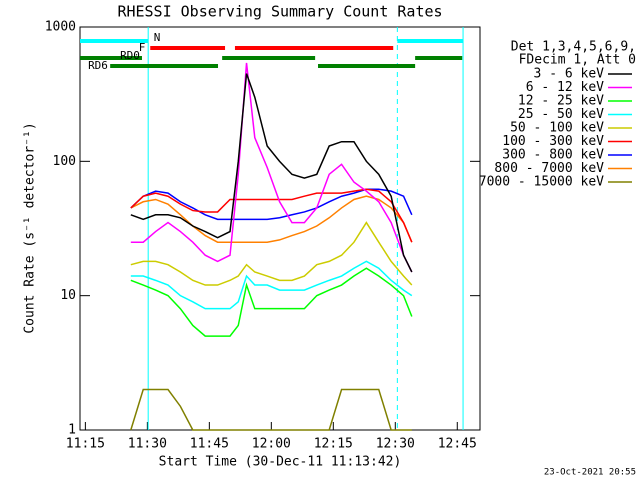 The height and width of the screenshot is (480, 640). Describe the element at coordinates (577, 60) in the screenshot. I see `legend-header: FDecim 1, Att 0` at that location.